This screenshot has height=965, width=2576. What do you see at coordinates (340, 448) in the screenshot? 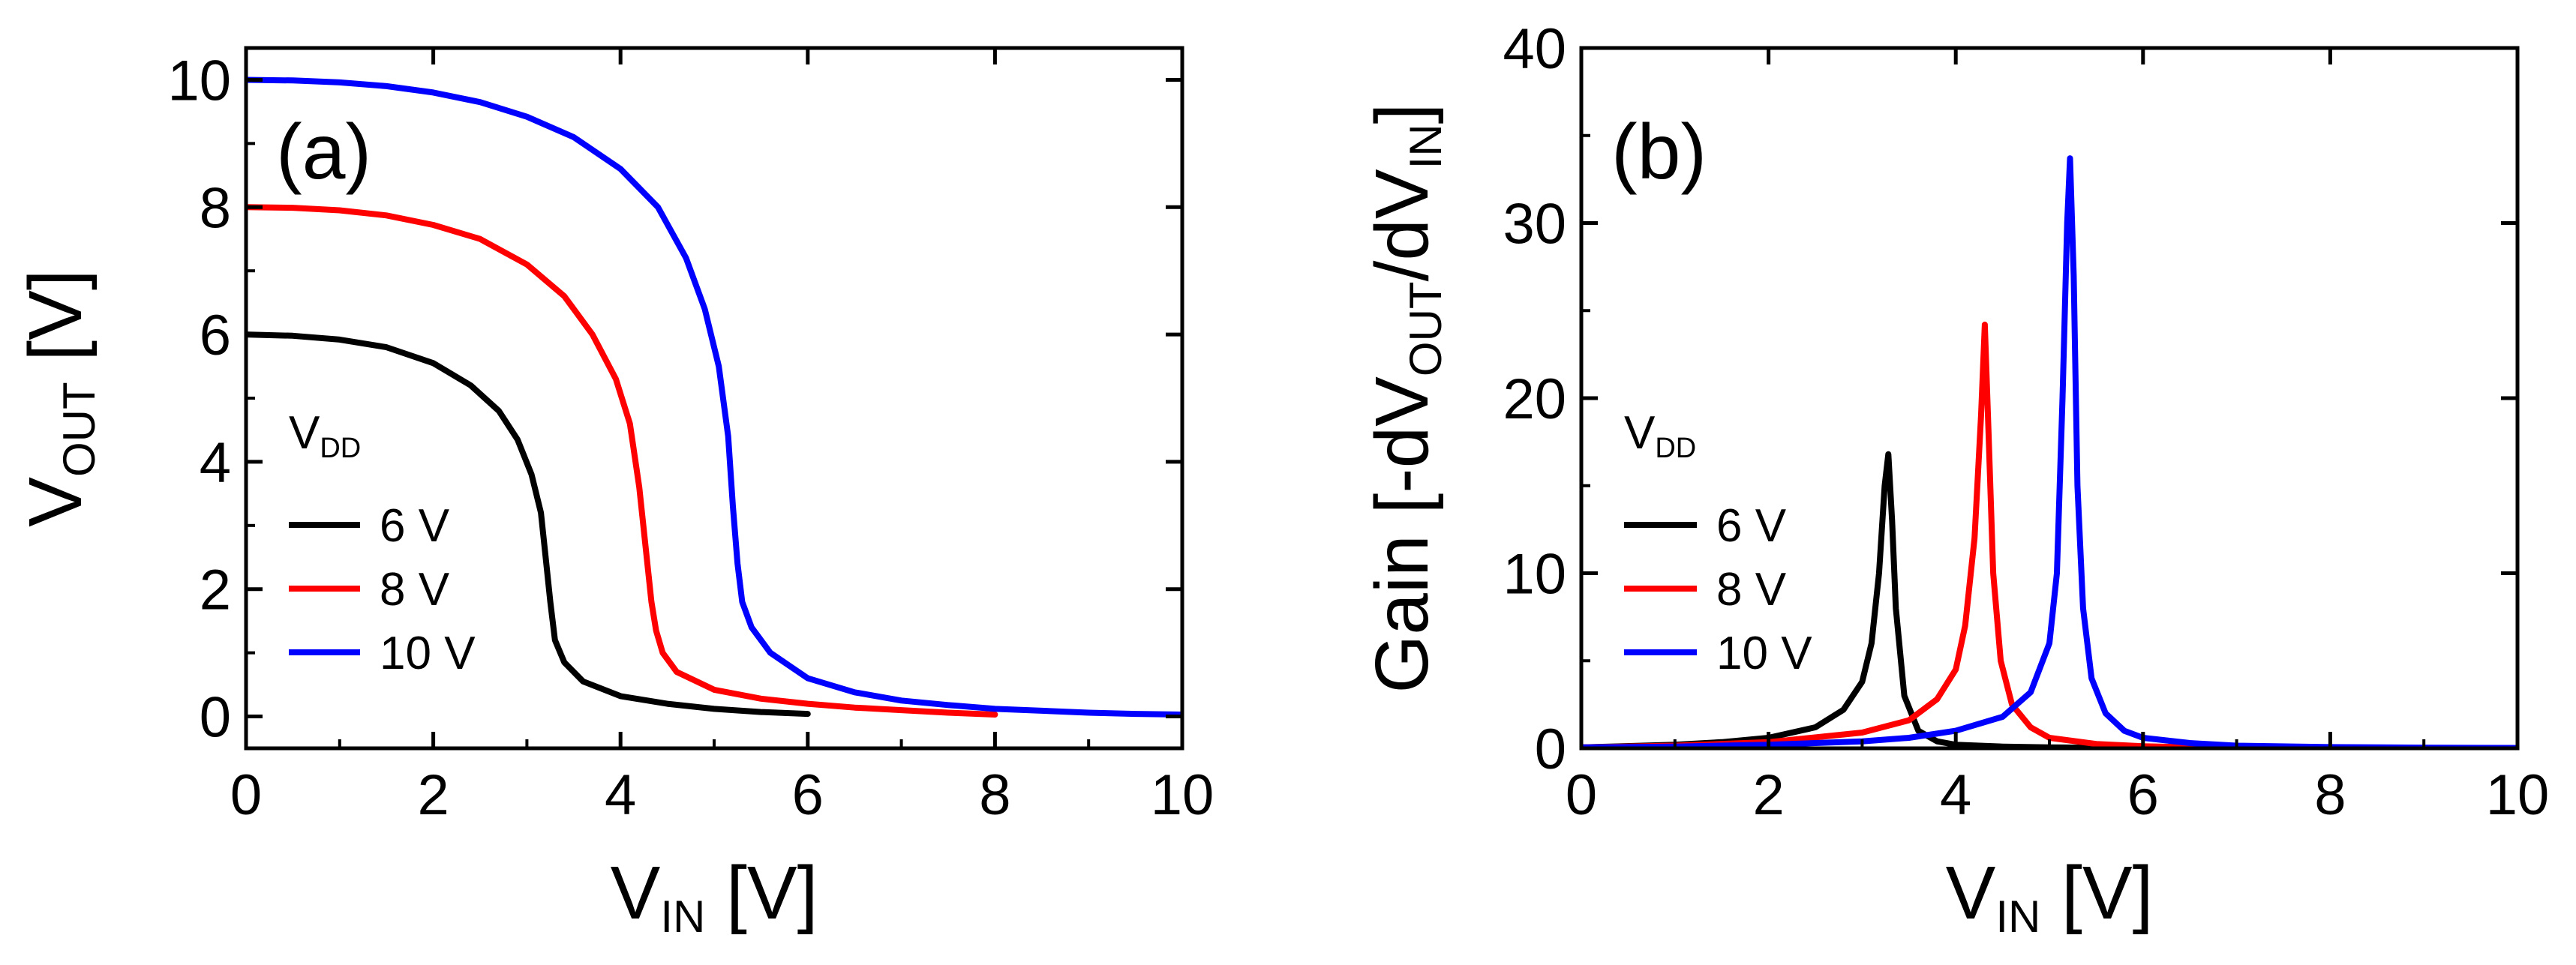
I see `panel-a-legend-title-sub: DD` at bounding box center [340, 448].